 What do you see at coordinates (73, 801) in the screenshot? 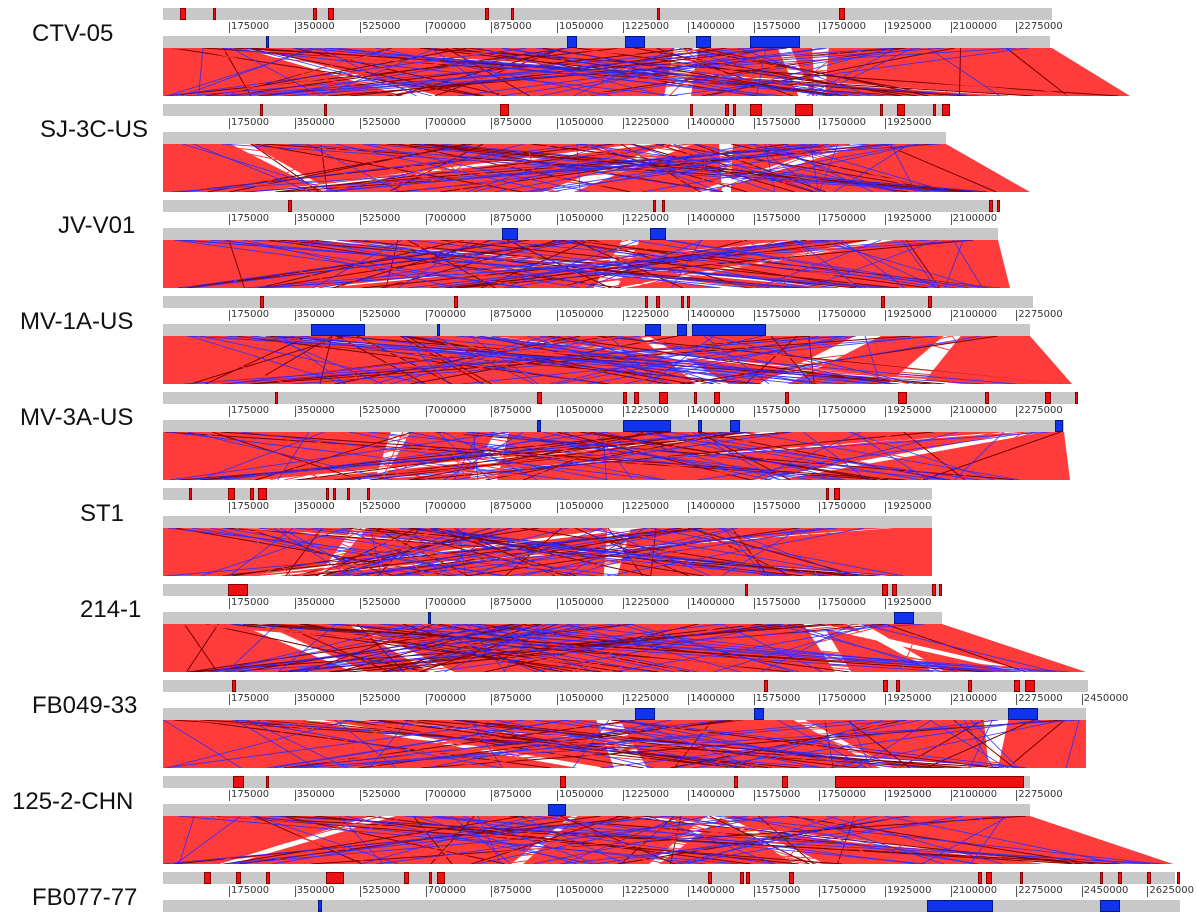
I see `genome-label: 125-2-CHN` at bounding box center [73, 801].